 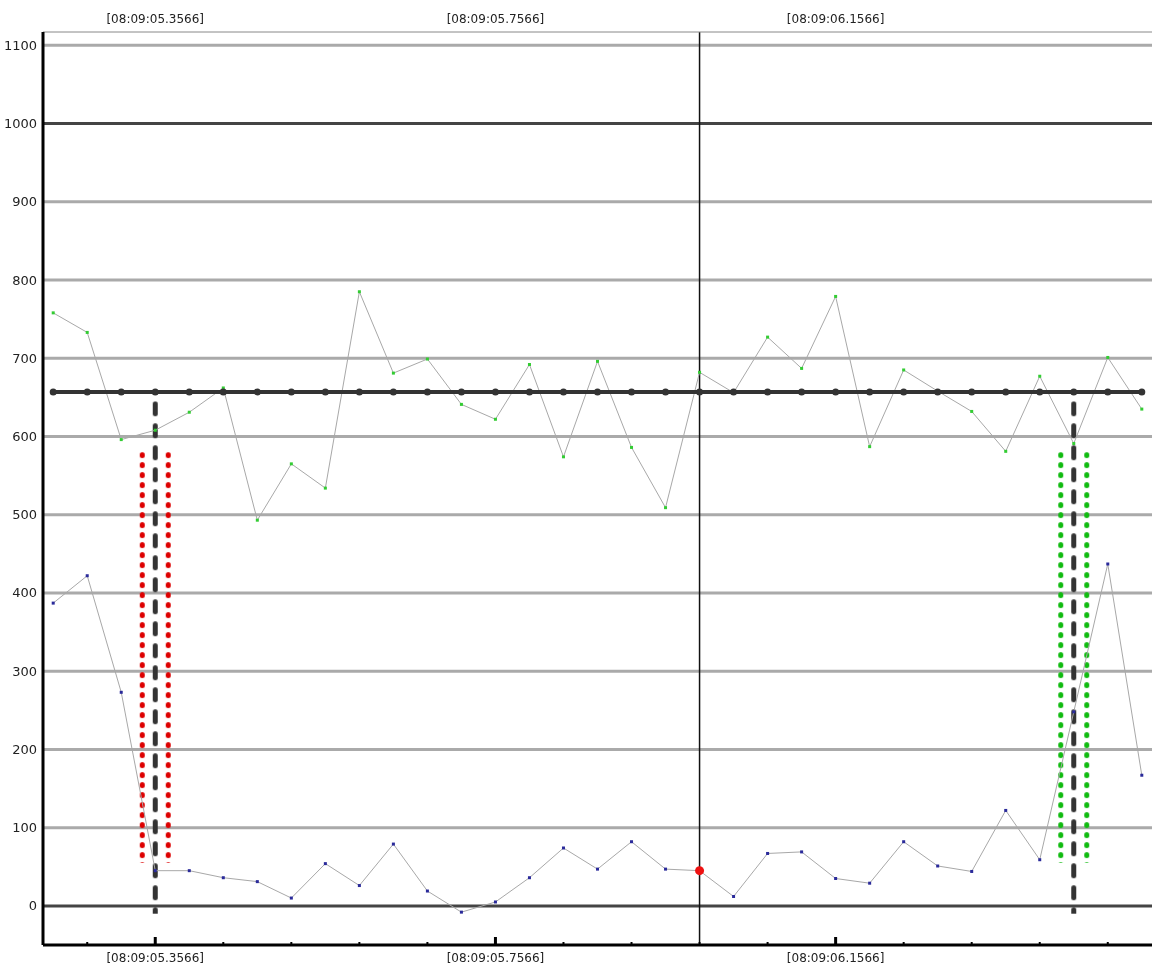 What do you see at coordinates (20, 45) in the screenshot?
I see `y-tick-label: 1100` at bounding box center [20, 45].